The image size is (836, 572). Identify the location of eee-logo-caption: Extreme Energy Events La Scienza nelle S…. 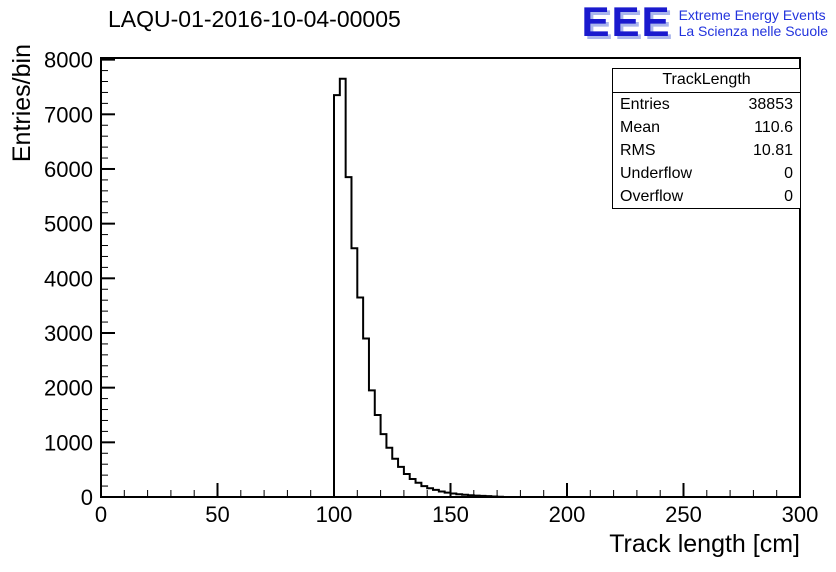
(753, 20).